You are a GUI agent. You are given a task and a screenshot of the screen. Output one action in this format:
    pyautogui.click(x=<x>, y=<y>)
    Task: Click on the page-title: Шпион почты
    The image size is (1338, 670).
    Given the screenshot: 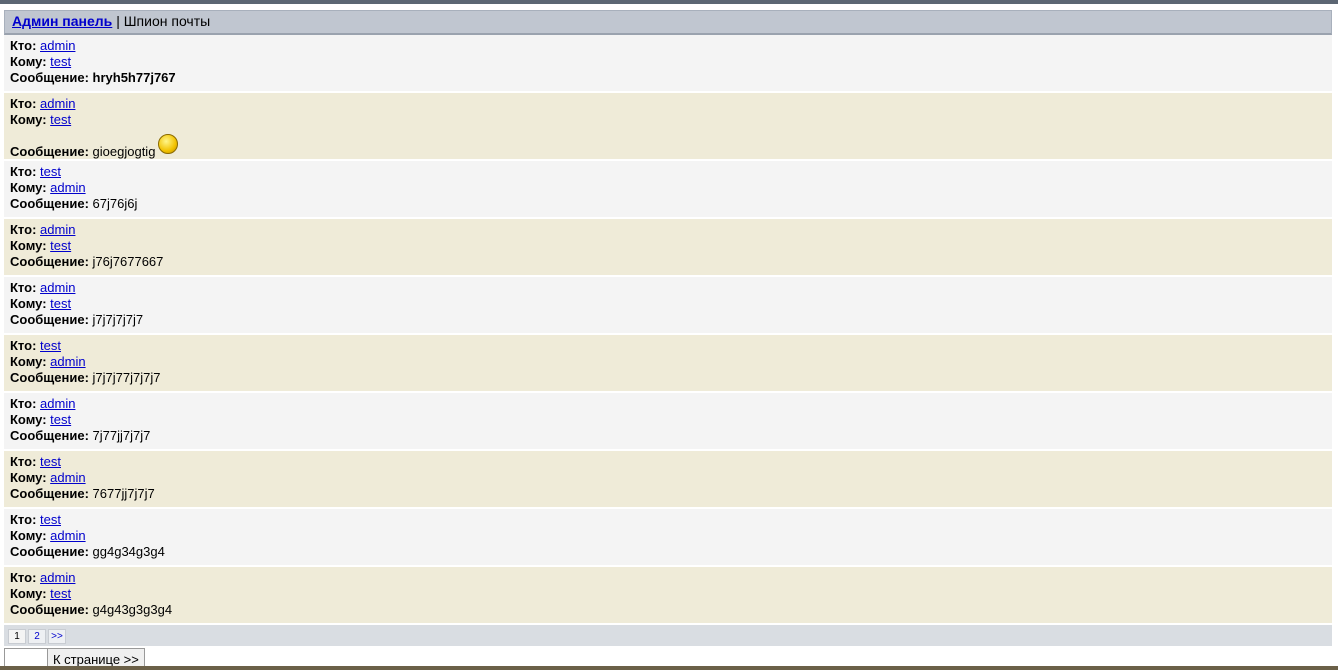 What is the action you would take?
    pyautogui.click(x=167, y=21)
    